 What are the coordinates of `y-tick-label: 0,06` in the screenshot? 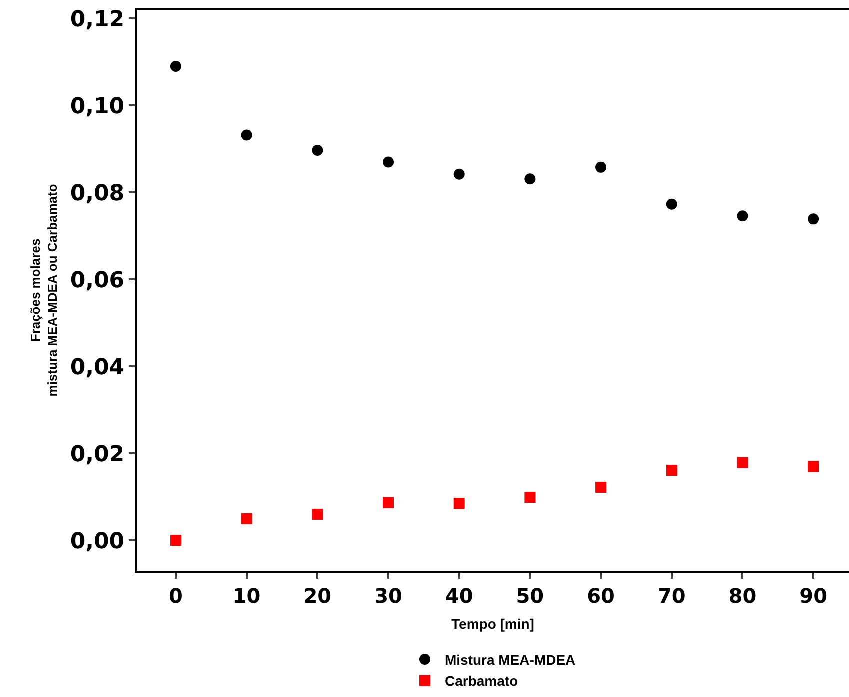 It's located at (97, 281).